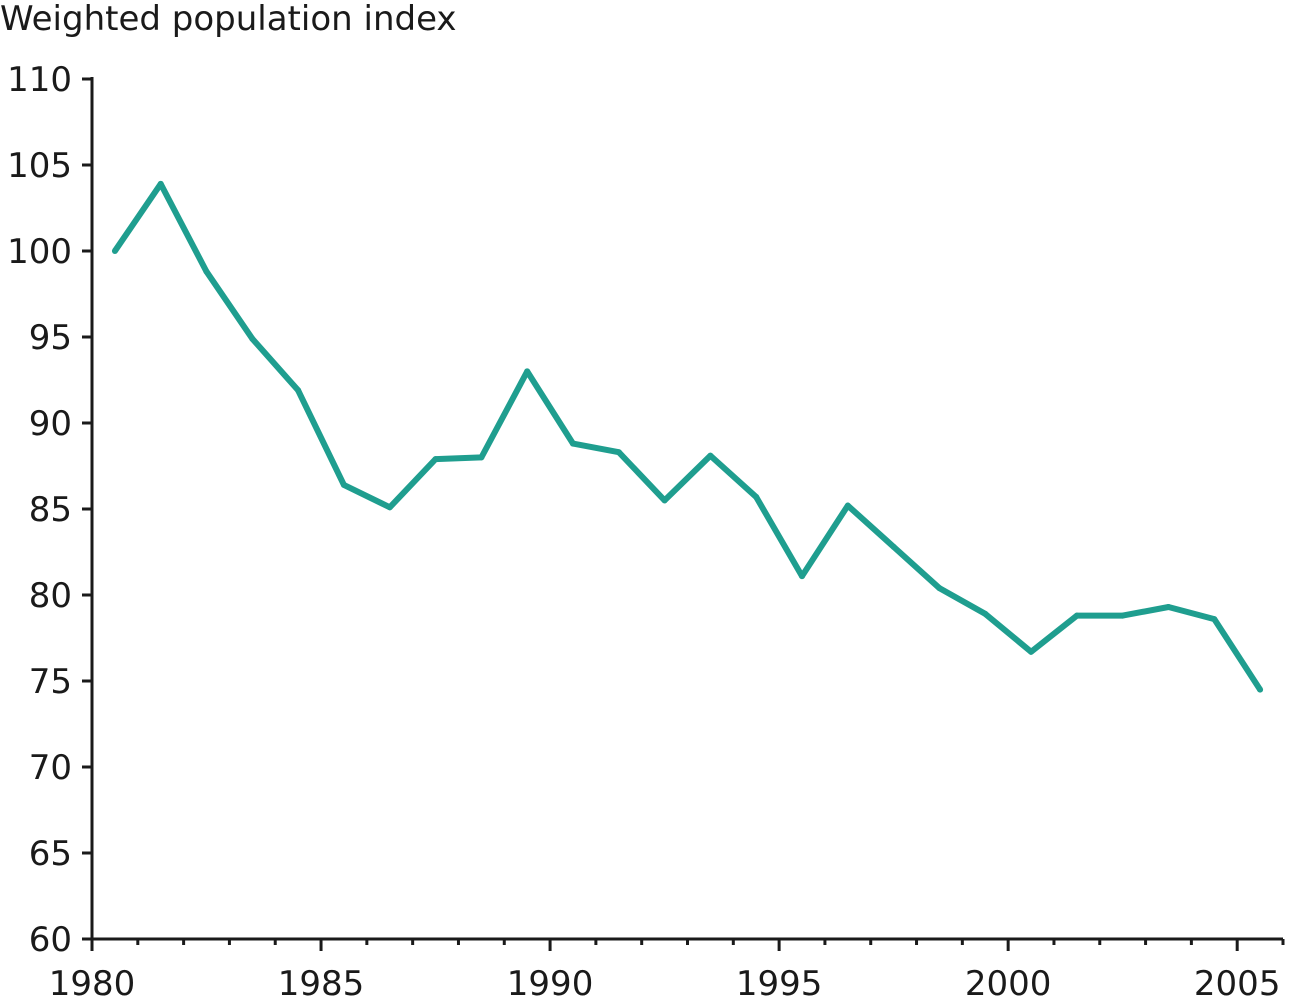  I want to click on x-tick-label: 1985, so click(321, 983).